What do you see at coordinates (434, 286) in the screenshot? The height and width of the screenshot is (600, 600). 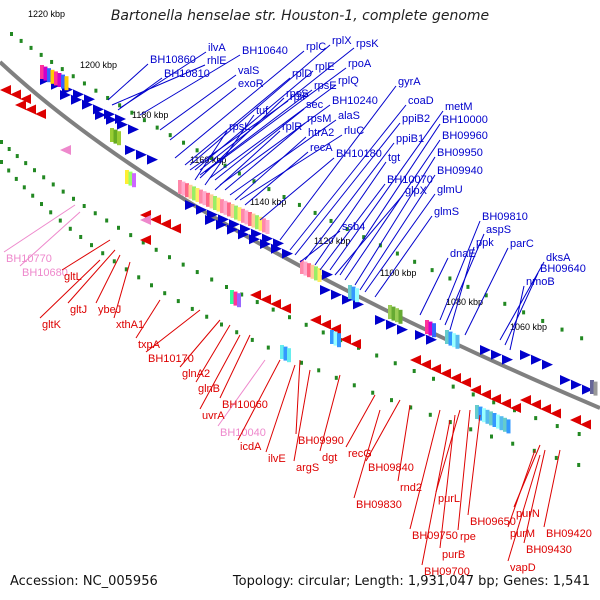 I see `forward-gene-leader-dnae` at bounding box center [434, 286].